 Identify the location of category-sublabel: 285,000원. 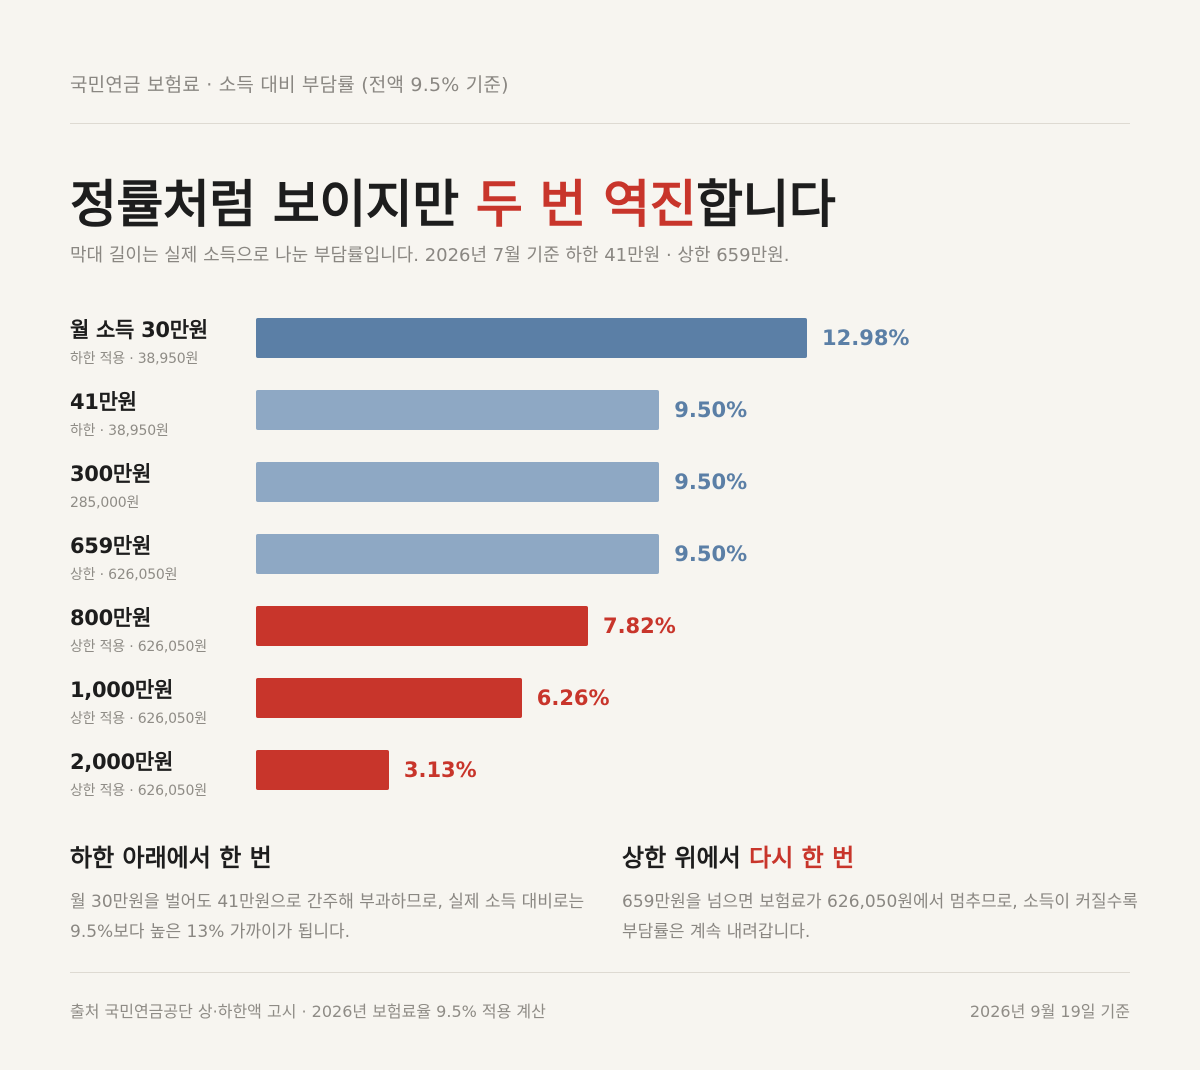
(105, 503).